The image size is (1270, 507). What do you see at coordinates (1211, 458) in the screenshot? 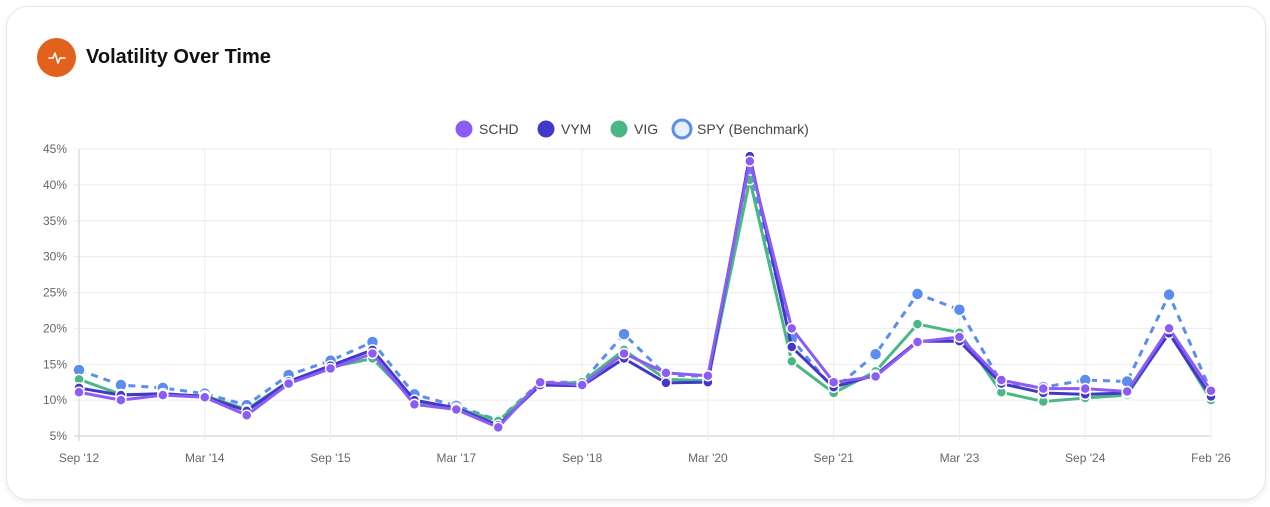
I see `x-tick-label: Feb '26` at bounding box center [1211, 458].